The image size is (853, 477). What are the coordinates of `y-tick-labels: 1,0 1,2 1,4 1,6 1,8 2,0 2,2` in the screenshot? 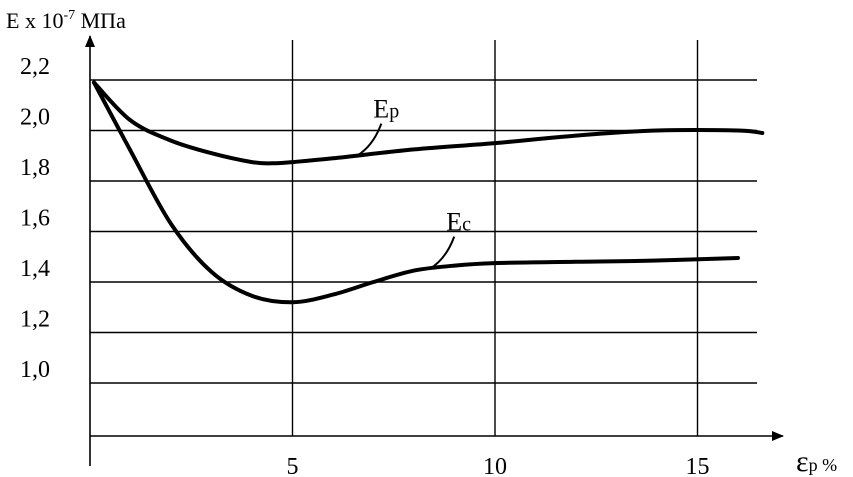 It's located at (35, 218).